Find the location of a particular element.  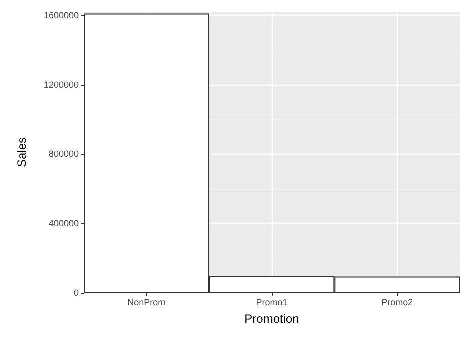

x-tick-label: Promo1 is located at coordinates (272, 303).